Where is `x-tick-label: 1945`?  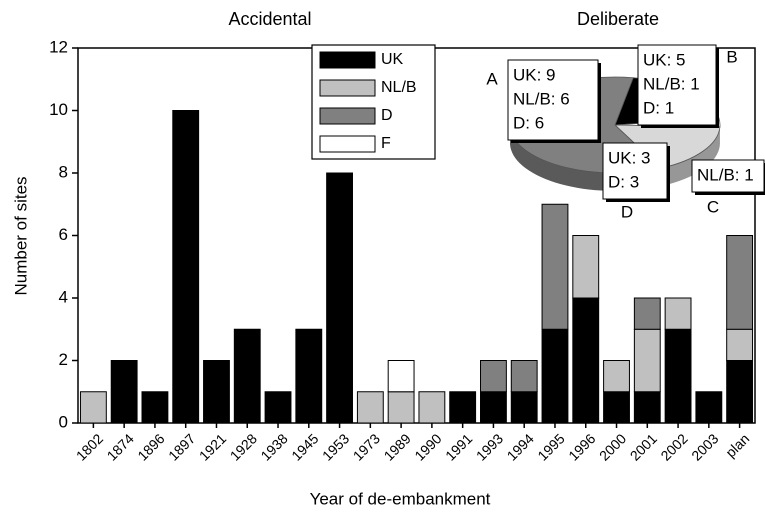
x-tick-label: 1945 is located at coordinates (304, 446).